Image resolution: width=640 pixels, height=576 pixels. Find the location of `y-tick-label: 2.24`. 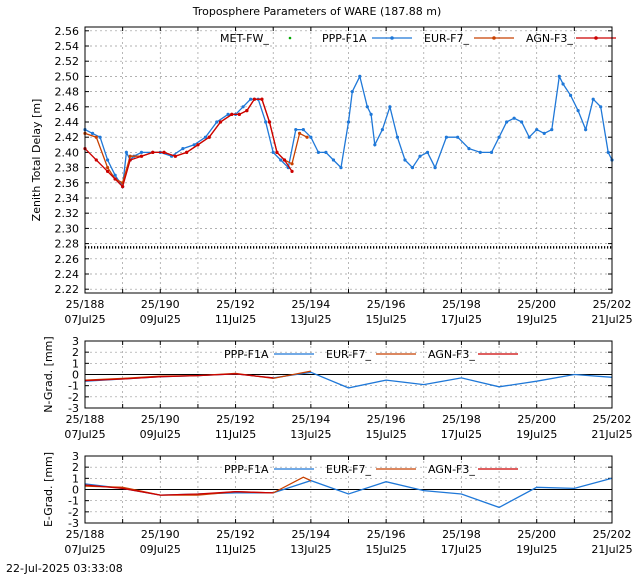

y-tick-label: 2.24 is located at coordinates (67, 274).